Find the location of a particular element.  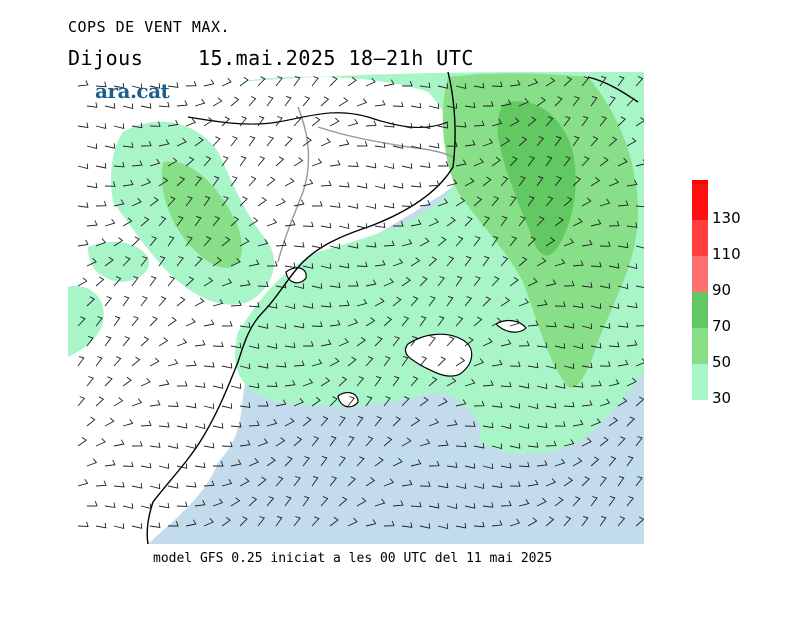

day-label: Dijous is located at coordinates (106, 58).